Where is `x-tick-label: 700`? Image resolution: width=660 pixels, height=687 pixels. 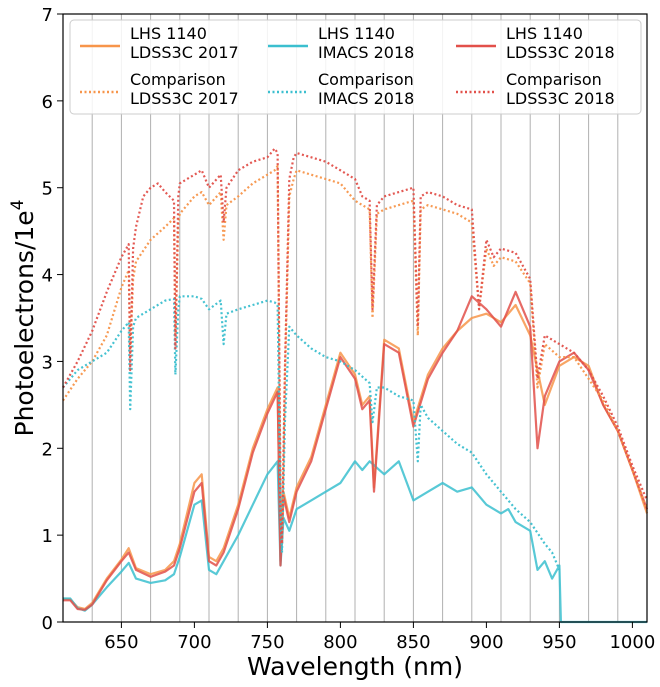
x-tick-label: 700 is located at coordinates (194, 642).